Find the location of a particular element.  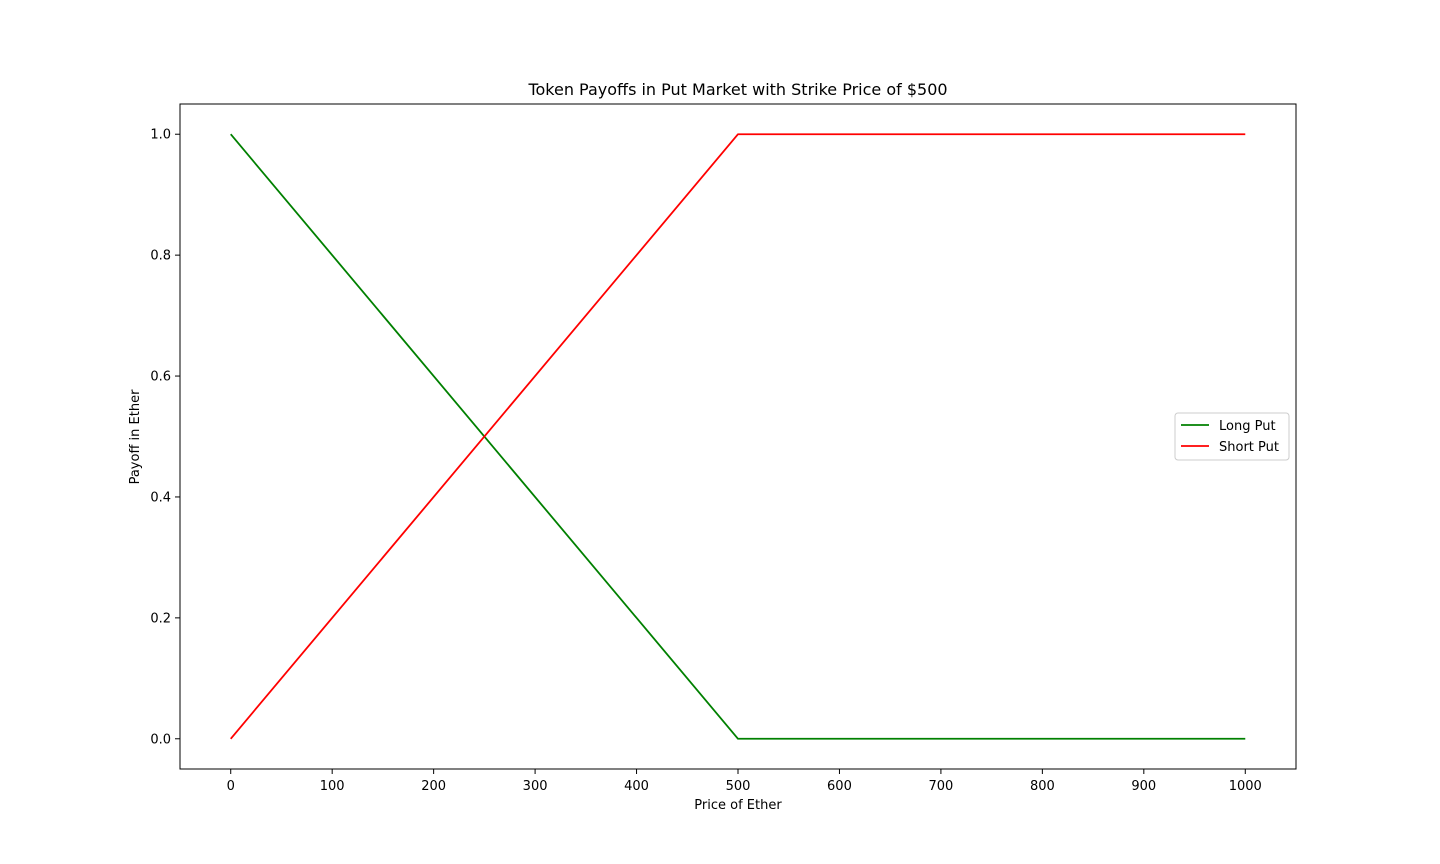

x-tick-label: 800 is located at coordinates (1042, 786).